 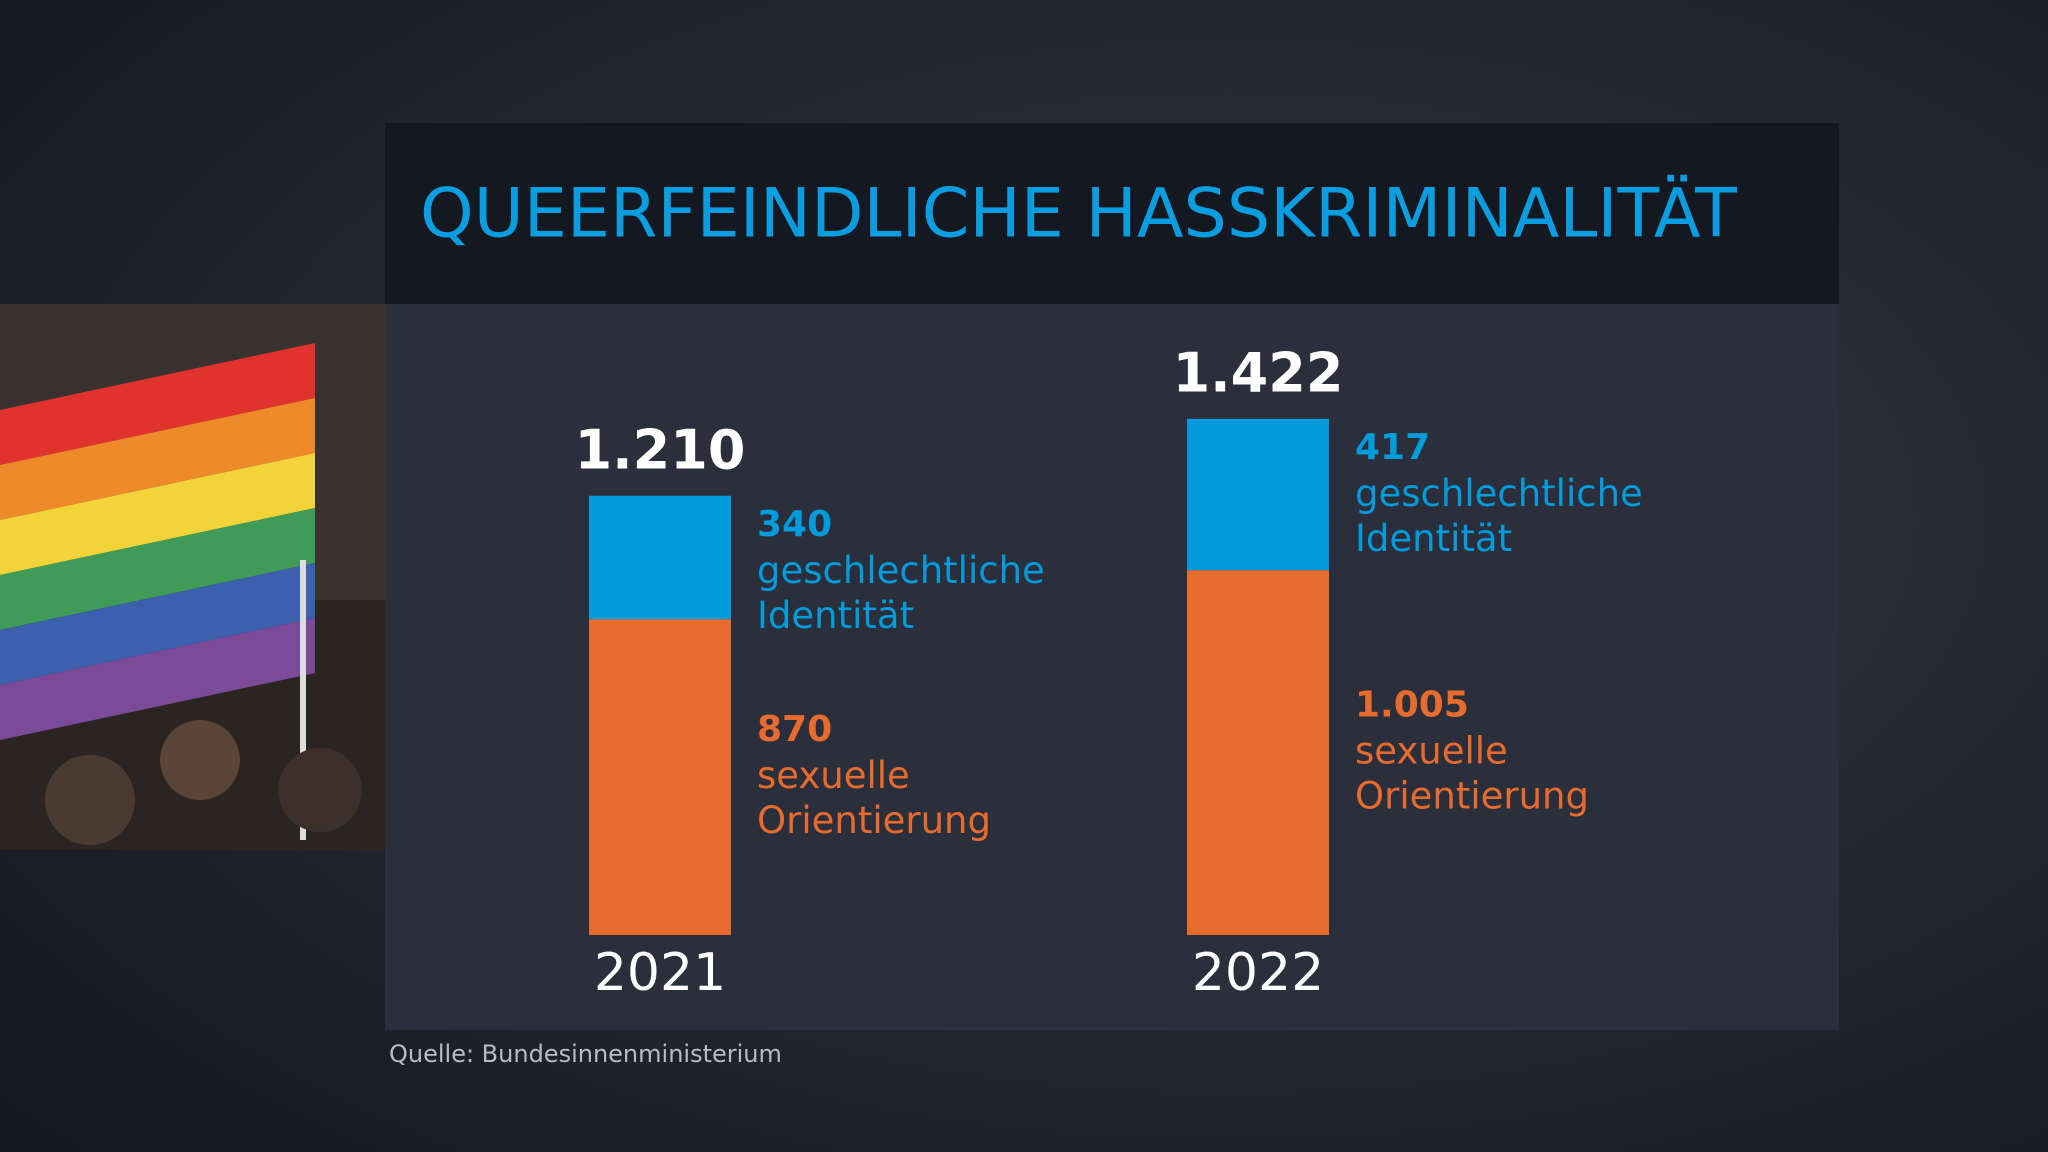 I want to click on title-band, so click(x=1112, y=213).